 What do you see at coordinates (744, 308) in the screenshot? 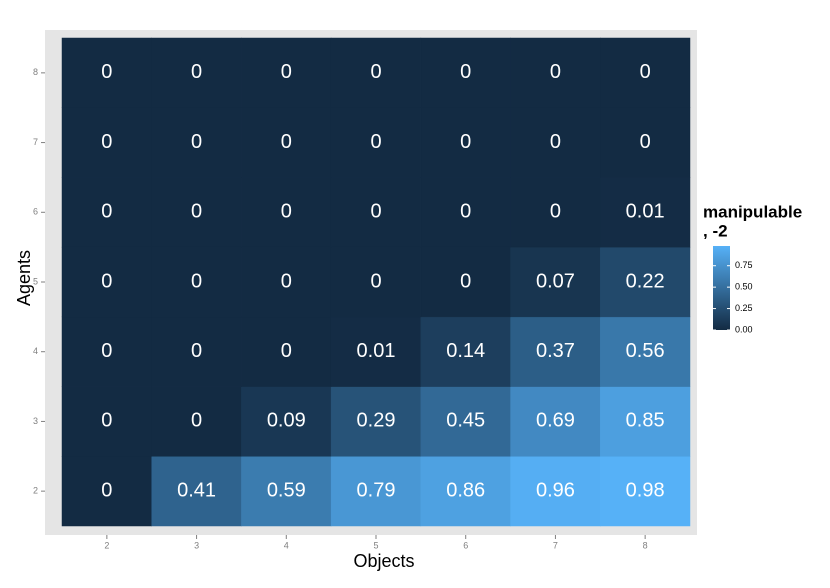
I see `legend-tick-label: 0.25` at bounding box center [744, 308].